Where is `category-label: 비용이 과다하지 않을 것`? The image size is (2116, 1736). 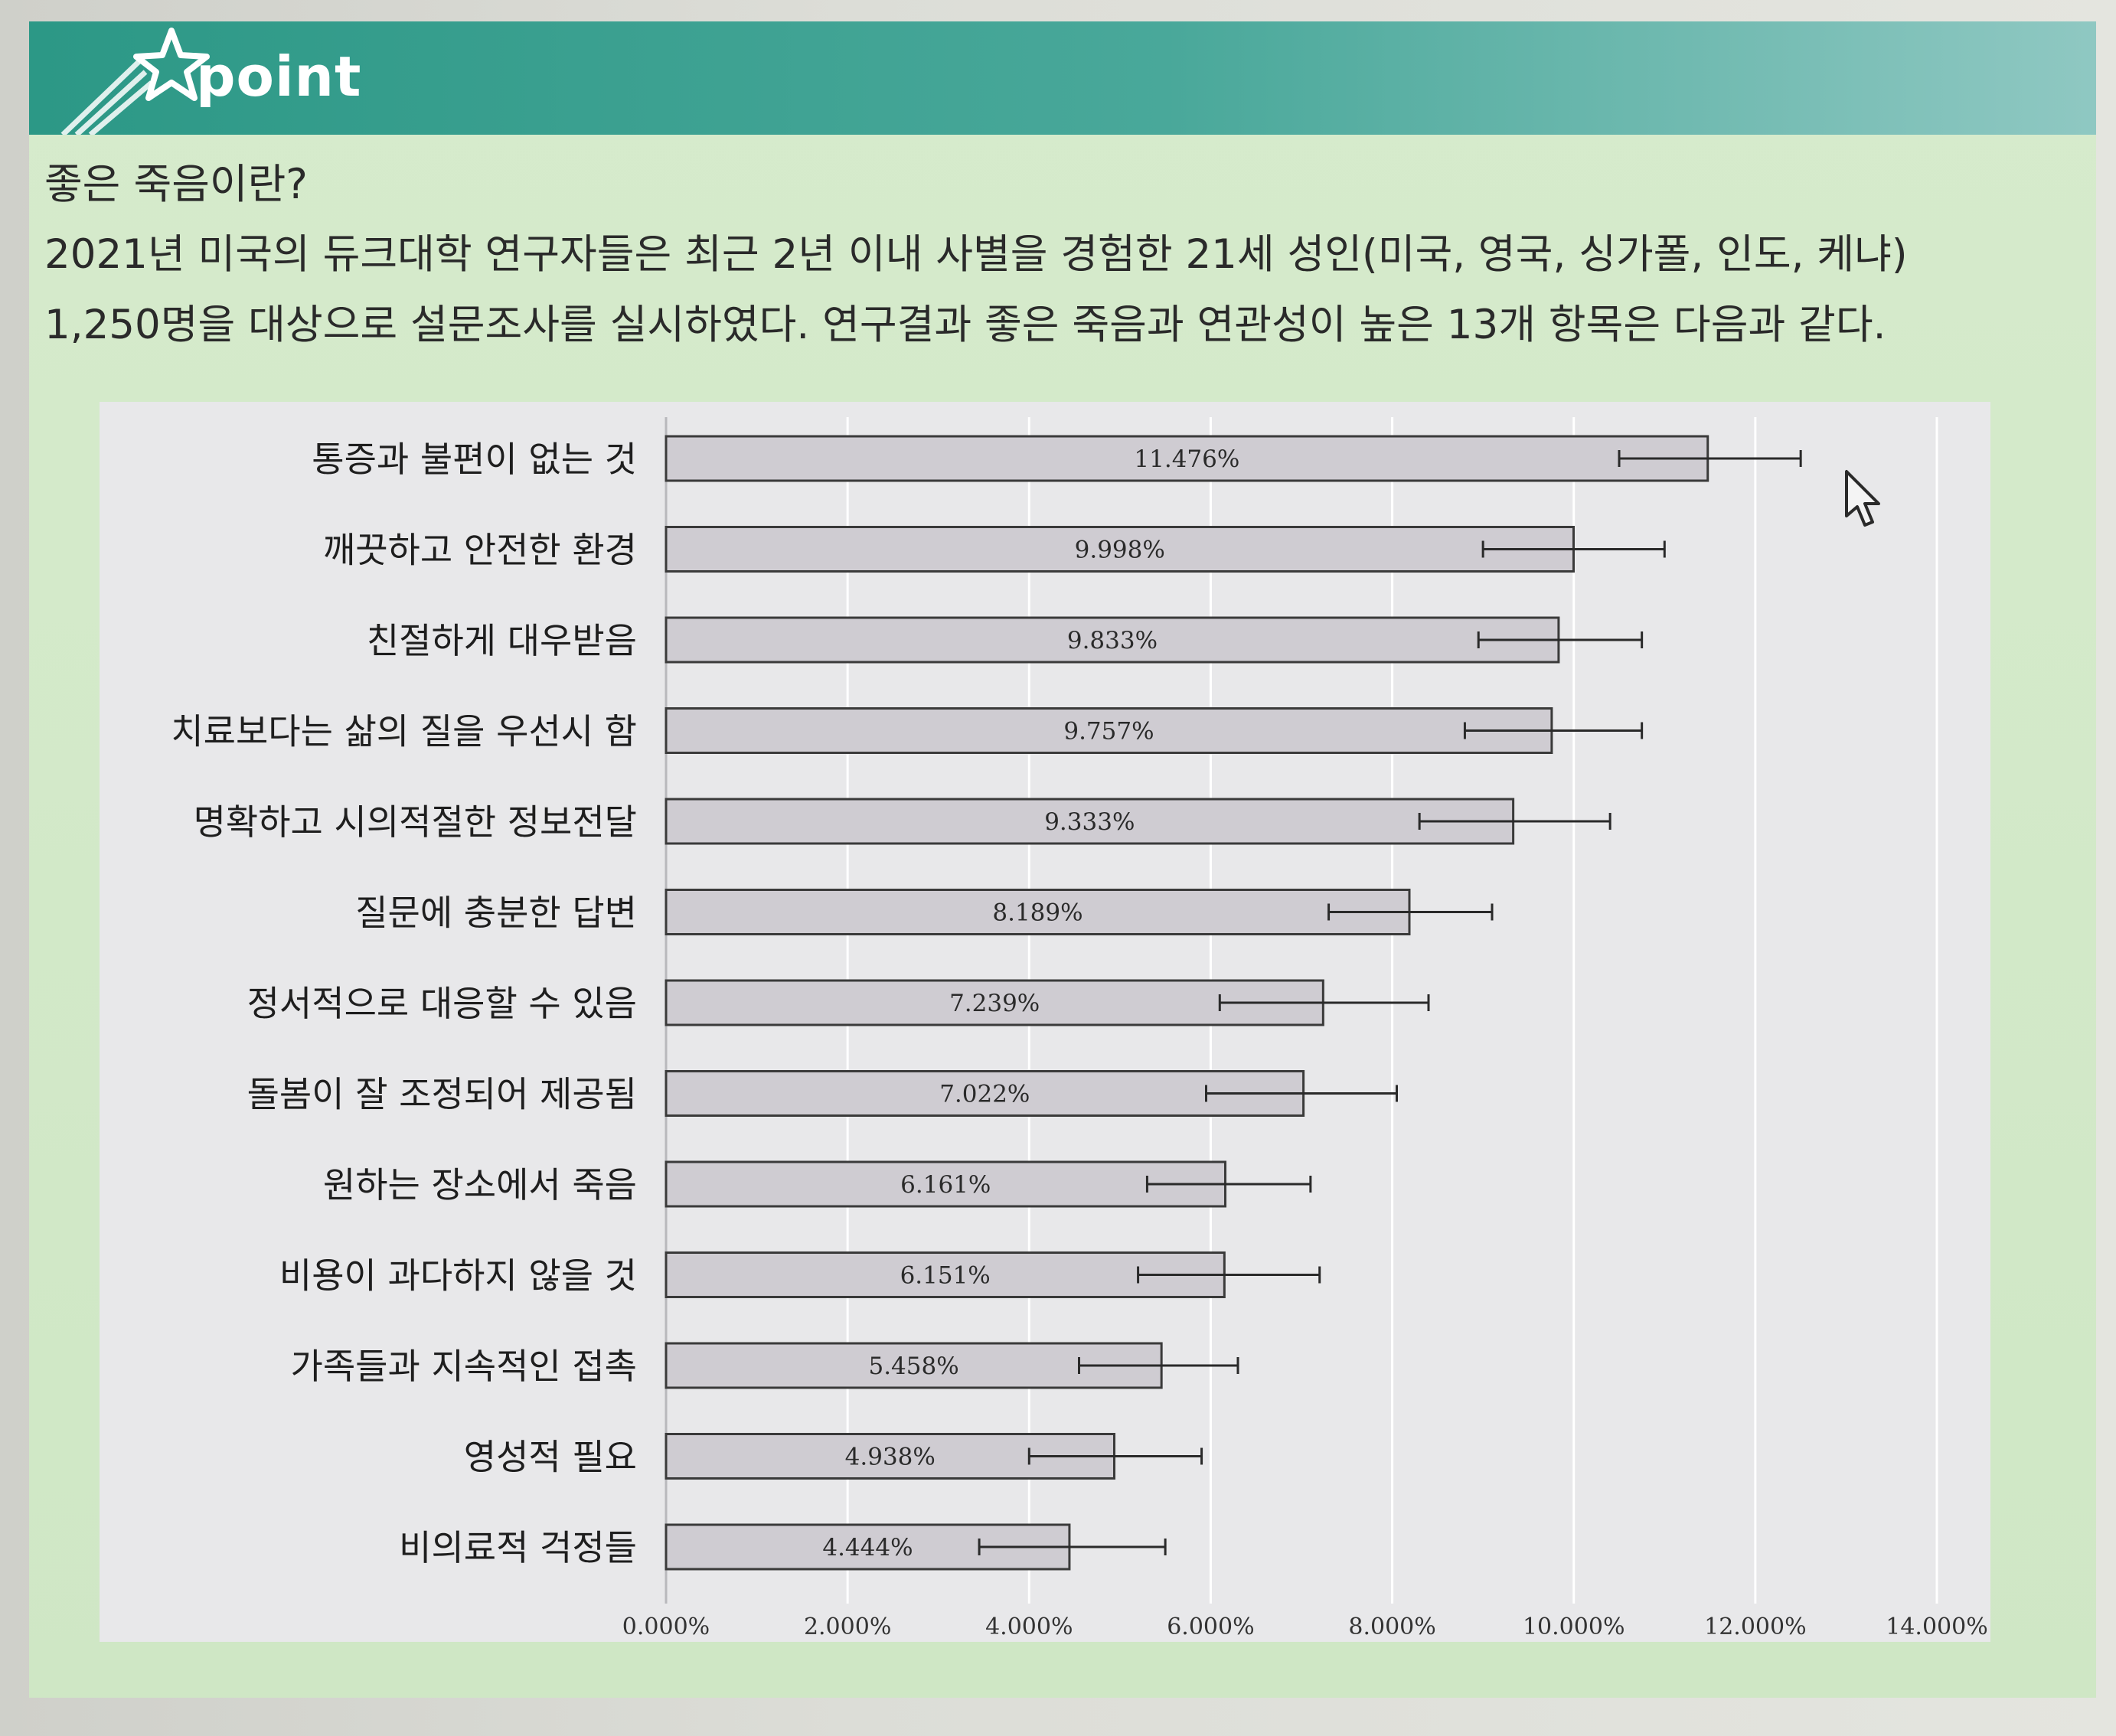 category-label: 비용이 과다하지 않을 것 is located at coordinates (458, 1276).